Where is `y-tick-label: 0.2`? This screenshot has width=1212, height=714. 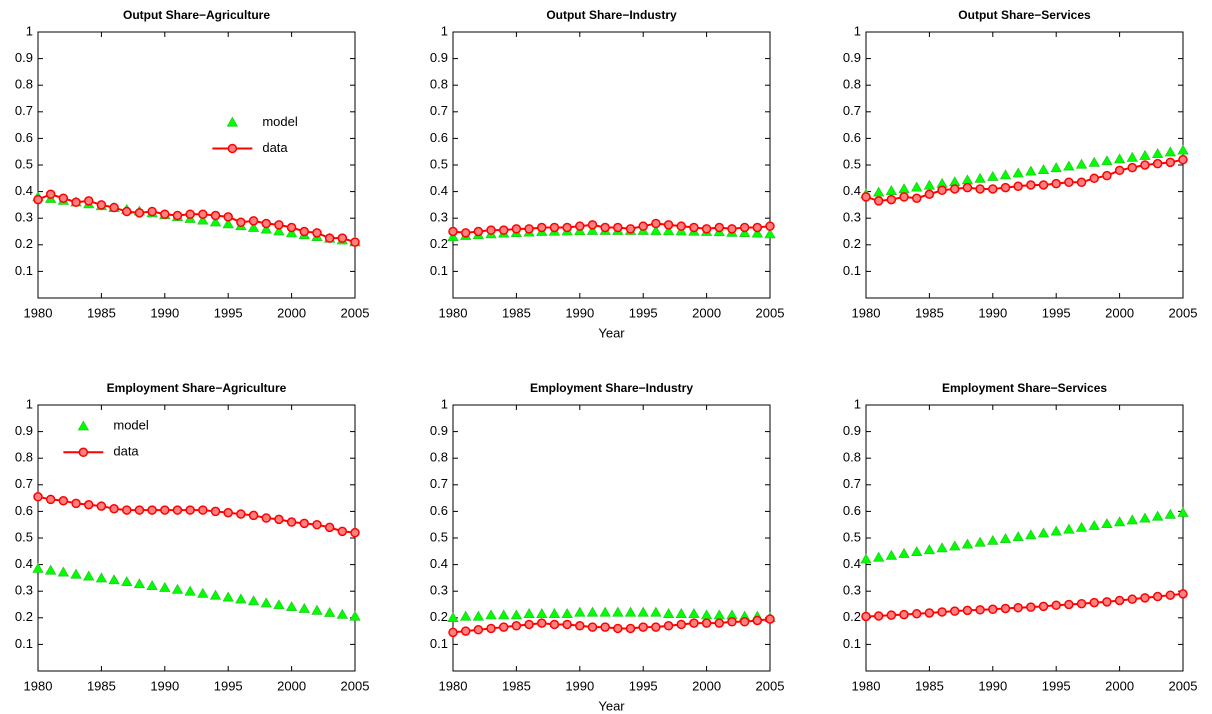 y-tick-label: 0.2 is located at coordinates (24, 616).